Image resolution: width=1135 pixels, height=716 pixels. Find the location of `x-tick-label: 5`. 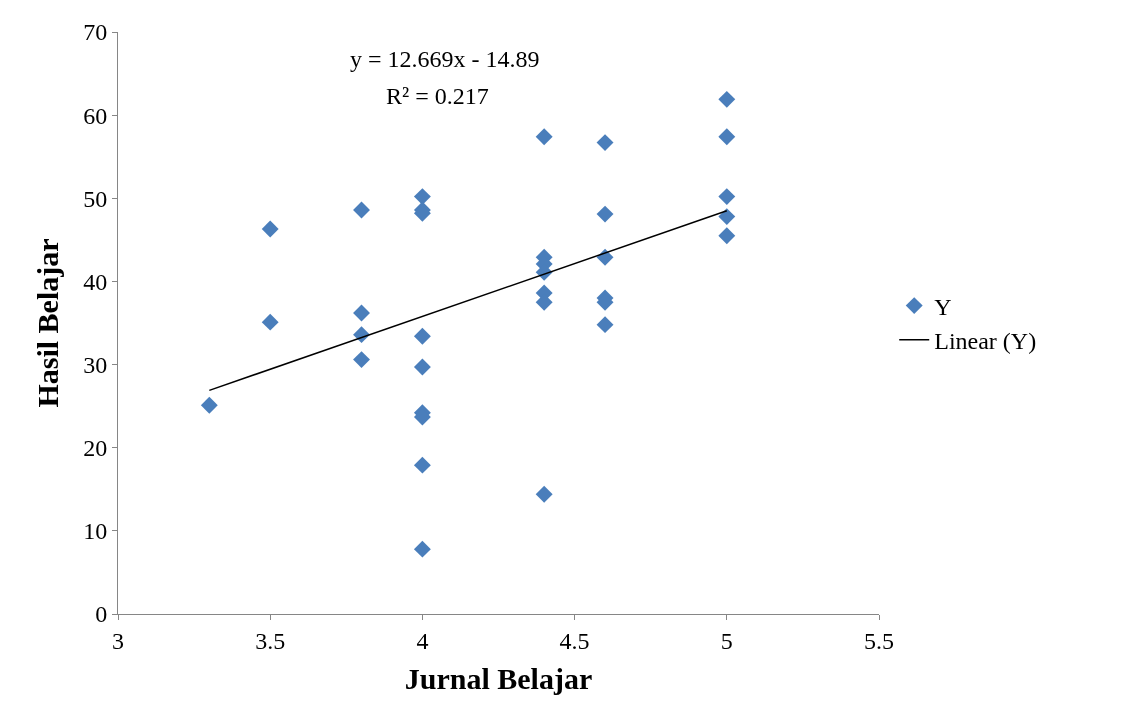

x-tick-label: 5 is located at coordinates (726, 640).